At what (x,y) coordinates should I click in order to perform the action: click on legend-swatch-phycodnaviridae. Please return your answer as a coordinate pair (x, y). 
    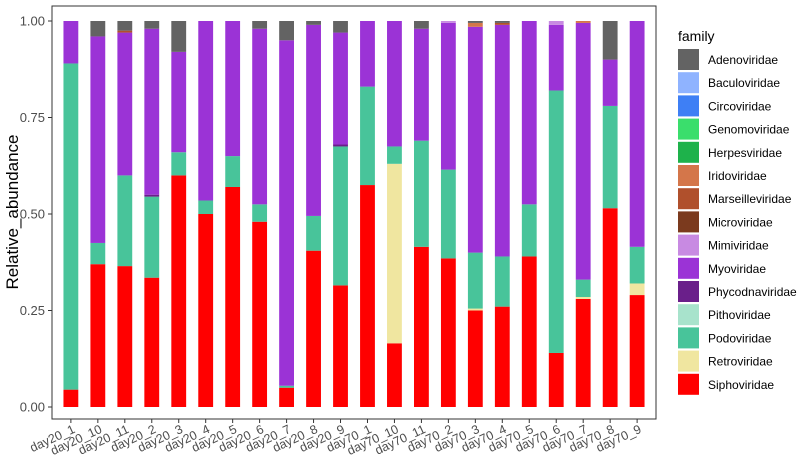
    Looking at the image, I should click on (688, 291).